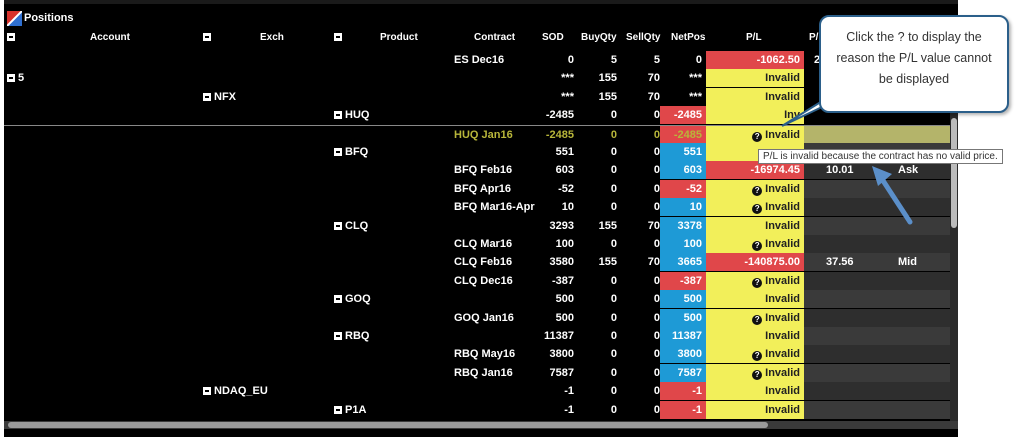 Image resolution: width=1033 pixels, height=437 pixels. I want to click on vertical-scroll-thumb, so click(954, 173).